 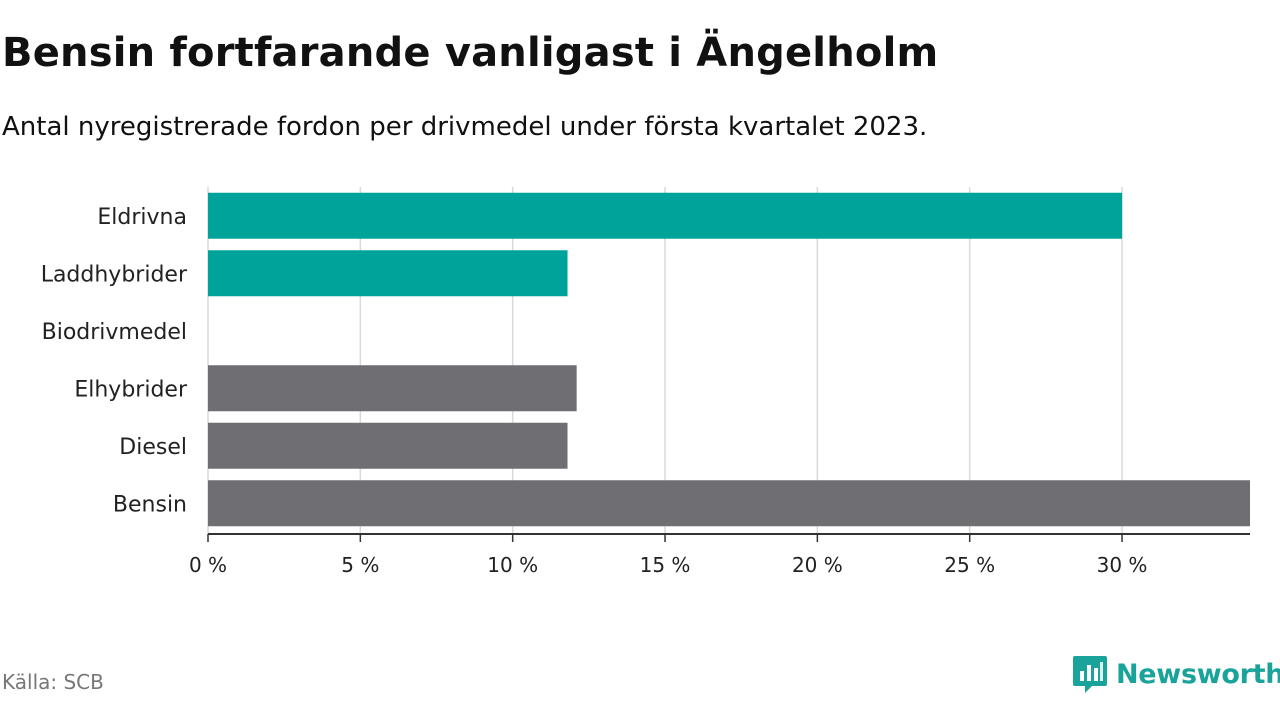 What do you see at coordinates (1090, 674) in the screenshot?
I see `newsworthy-logo-icon` at bounding box center [1090, 674].